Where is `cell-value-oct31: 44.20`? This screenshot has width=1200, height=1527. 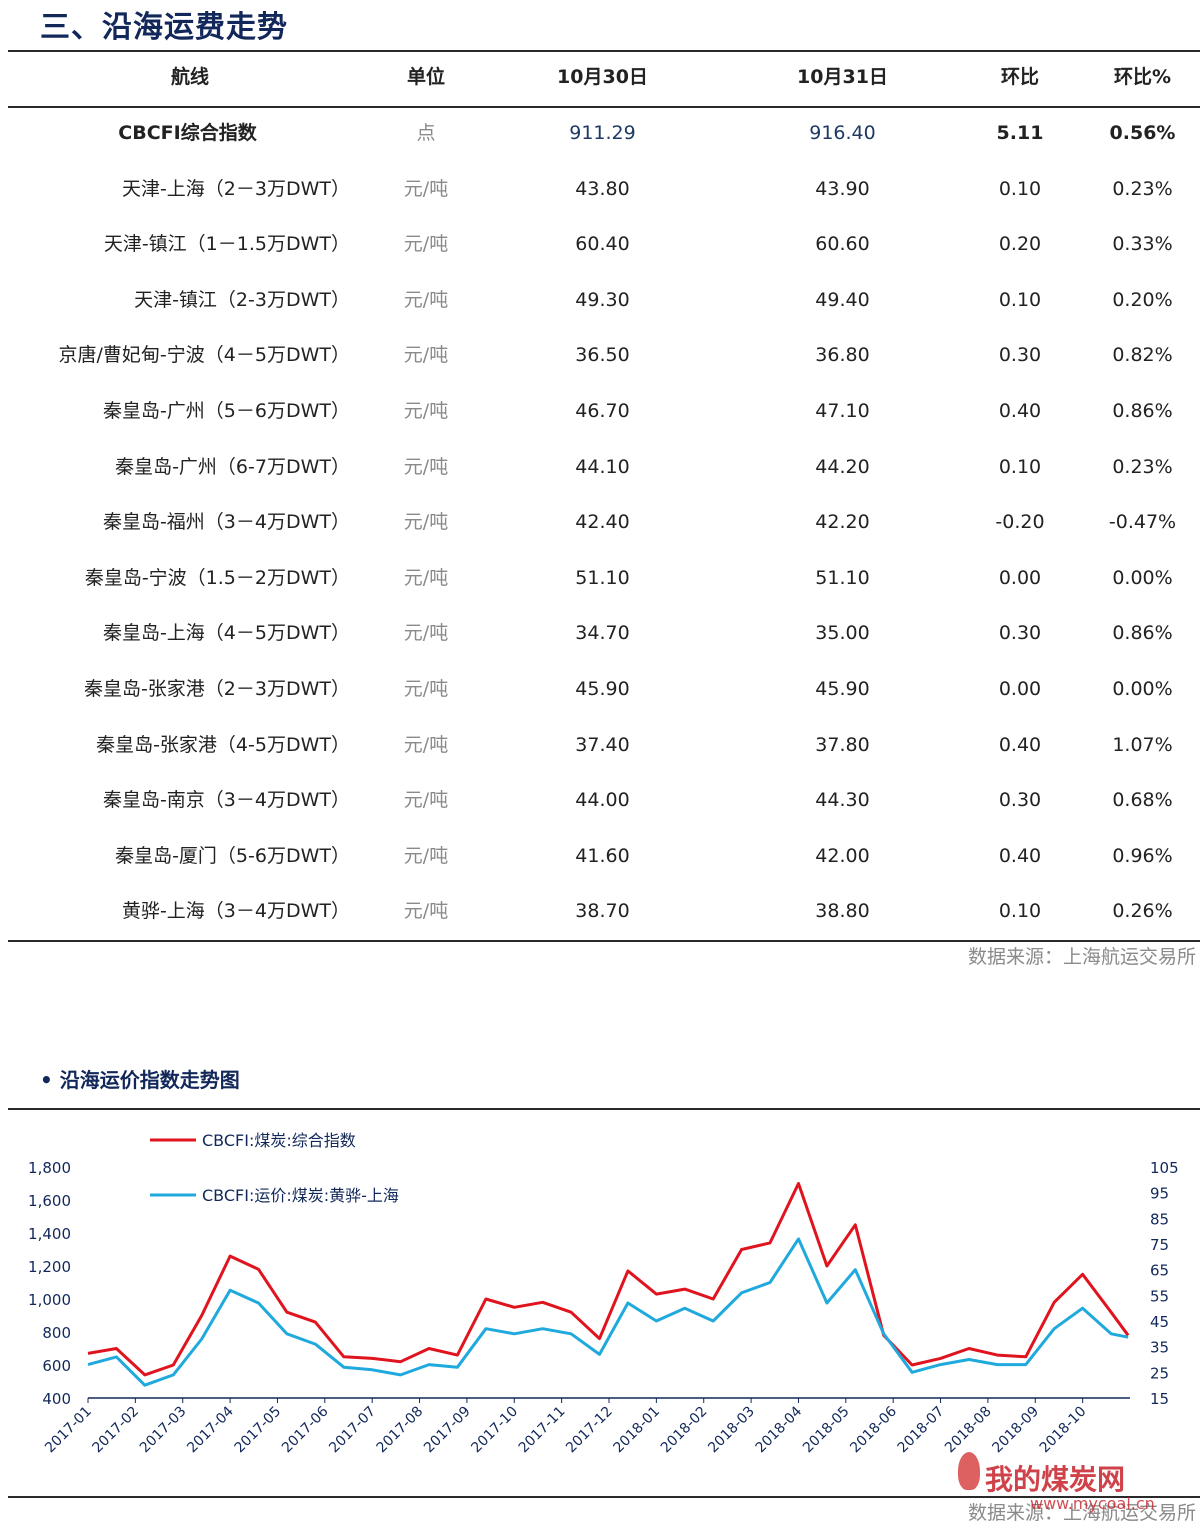
cell-value-oct31: 44.20 is located at coordinates (842, 466).